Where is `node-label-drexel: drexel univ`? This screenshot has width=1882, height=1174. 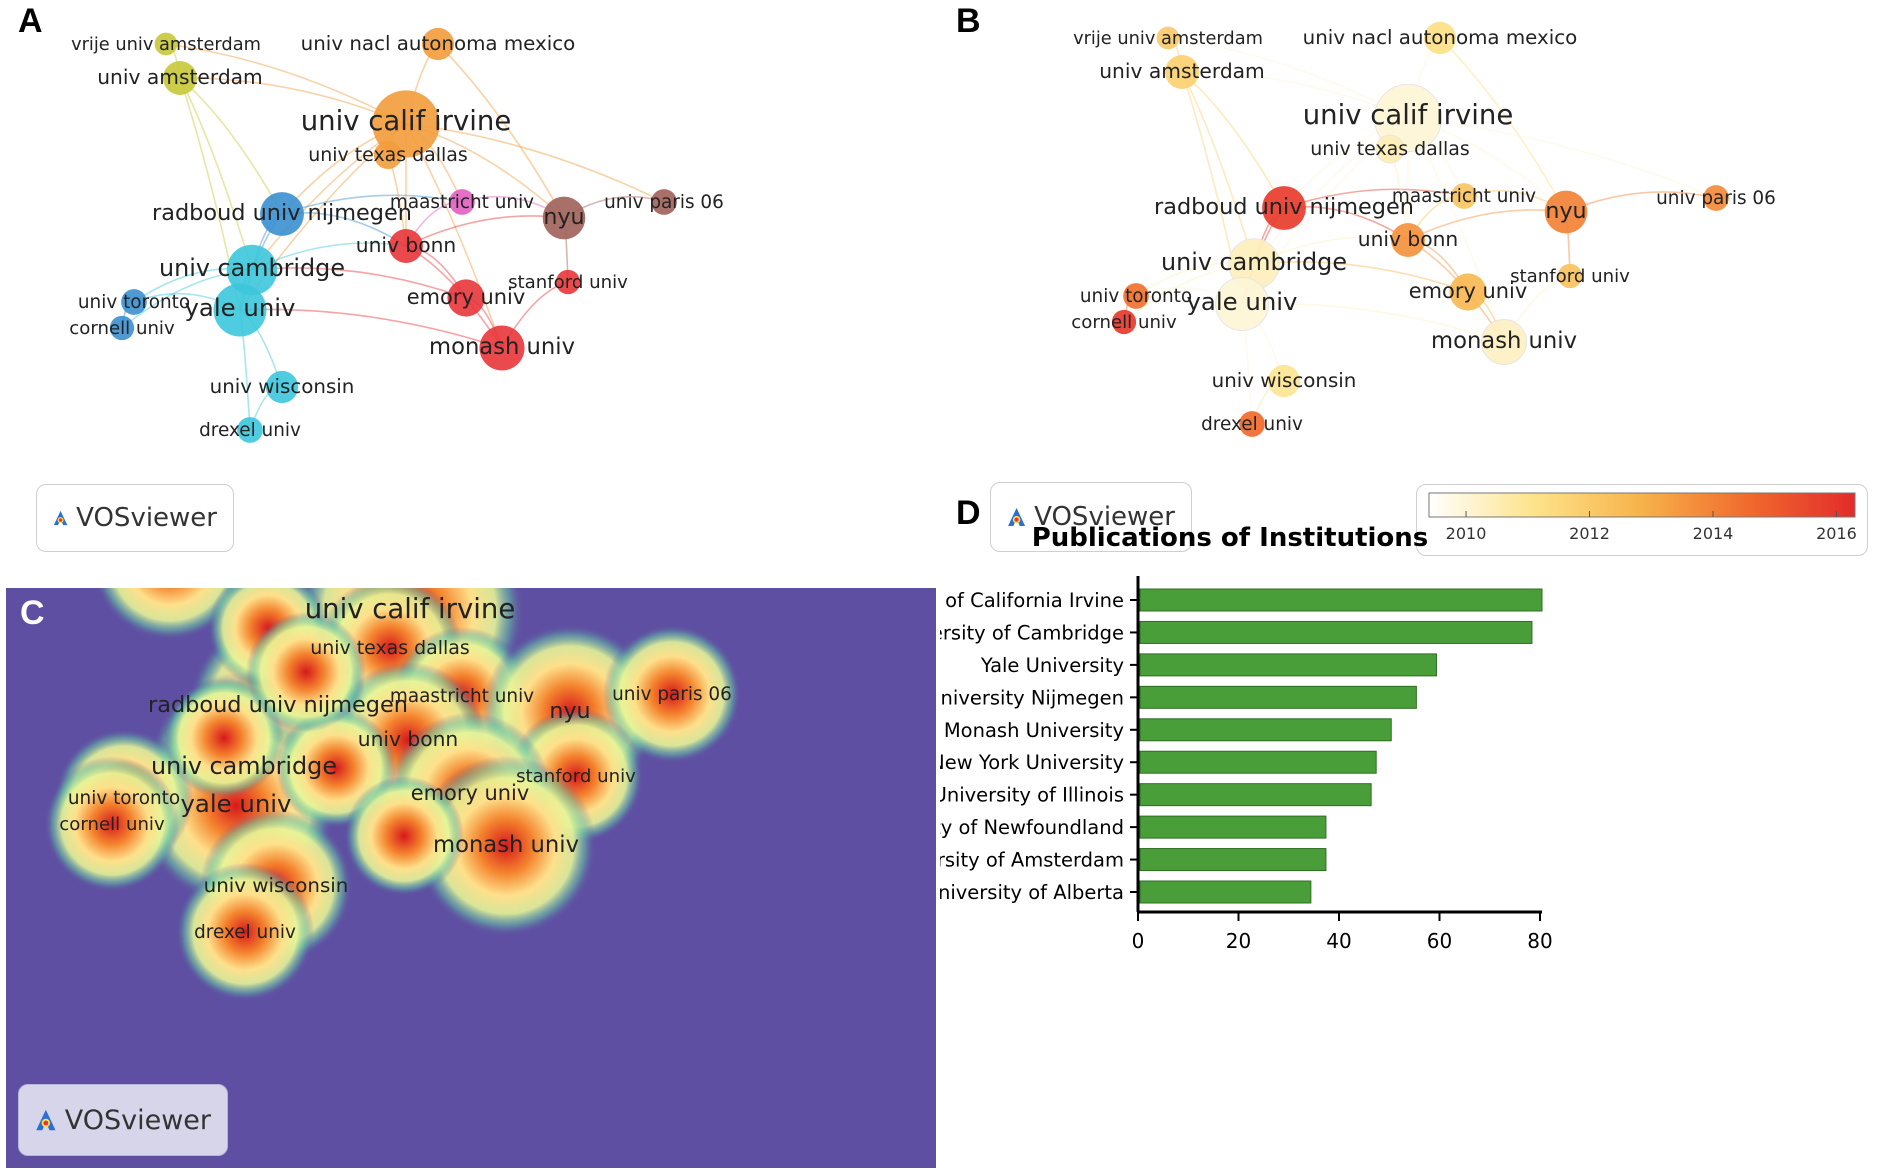 node-label-drexel: drexel univ is located at coordinates (245, 932).